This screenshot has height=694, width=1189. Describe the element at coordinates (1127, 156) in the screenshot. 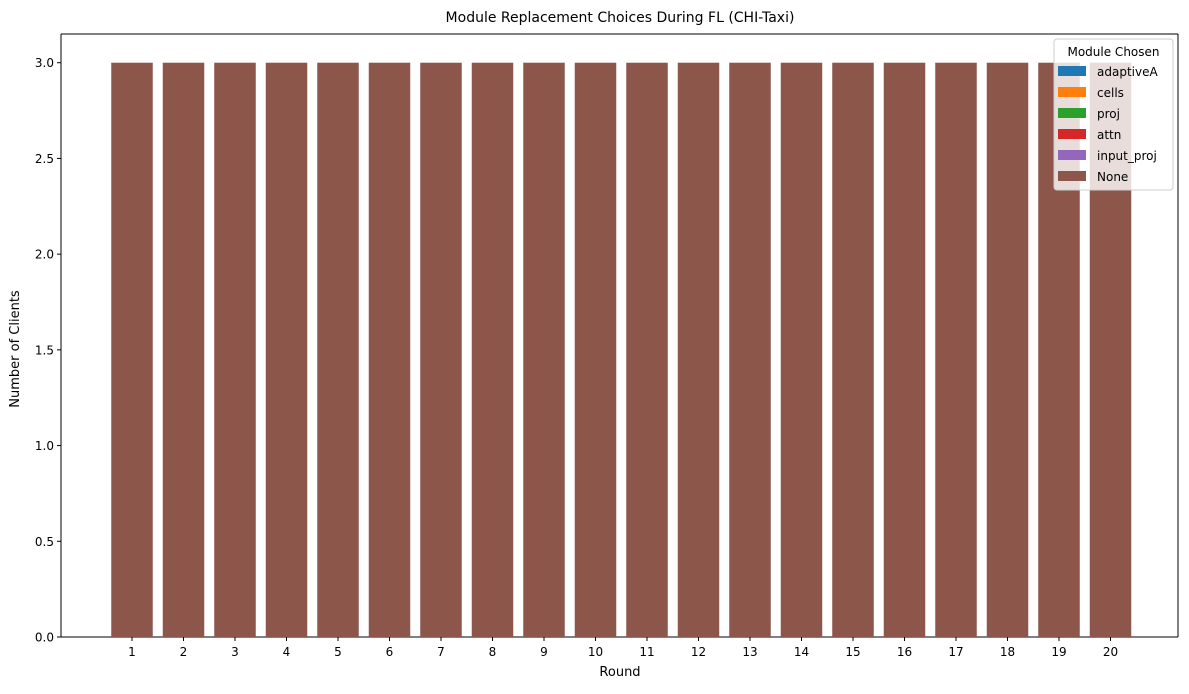

I see `legend-label-input-proj: input_proj` at that location.